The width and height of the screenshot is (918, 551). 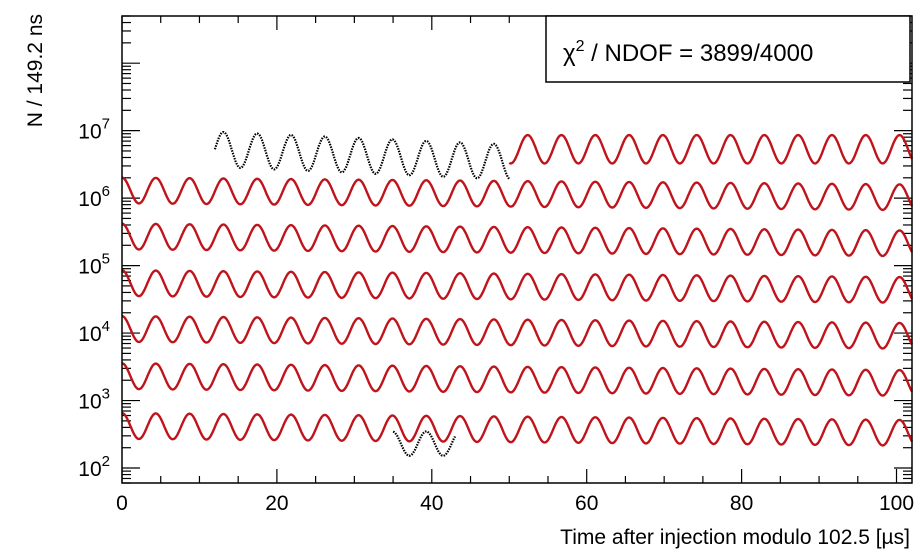 What do you see at coordinates (35, 70) in the screenshot?
I see `y-axis-title: N / 149.2 ns` at bounding box center [35, 70].